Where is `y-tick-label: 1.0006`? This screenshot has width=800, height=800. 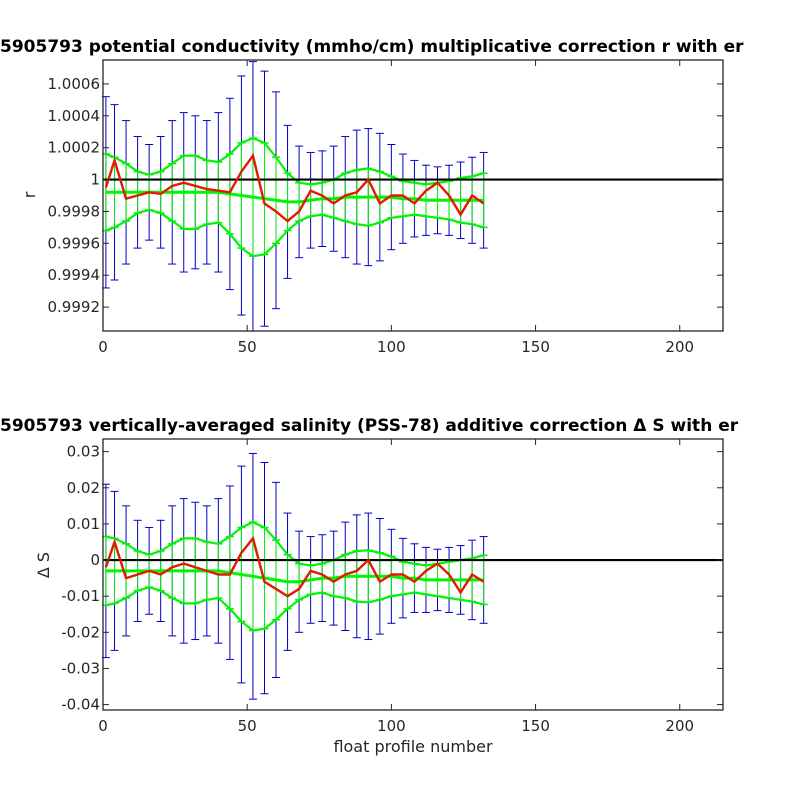
y-tick-label: 1.0006 is located at coordinates (74, 84).